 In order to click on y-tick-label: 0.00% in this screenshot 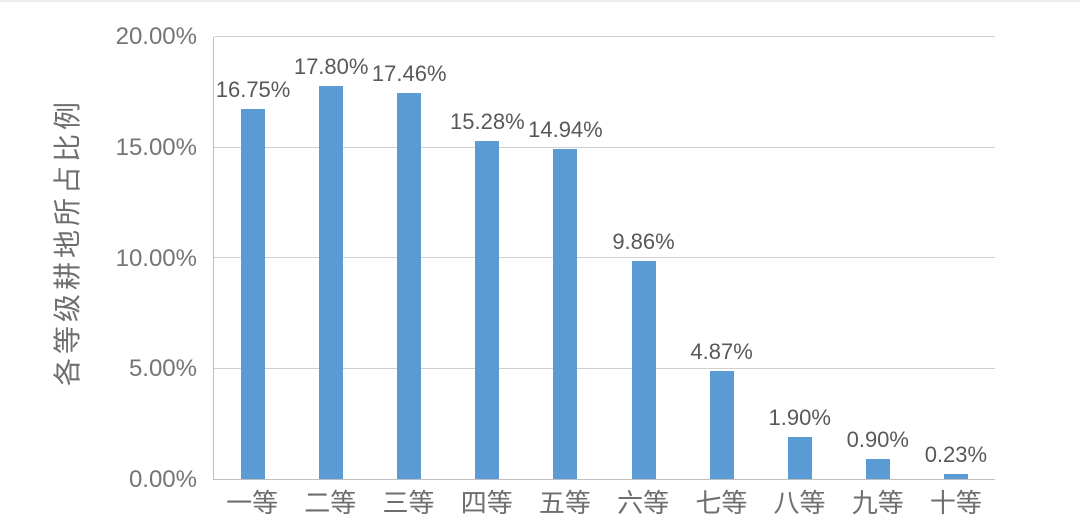, I will do `click(162, 479)`.